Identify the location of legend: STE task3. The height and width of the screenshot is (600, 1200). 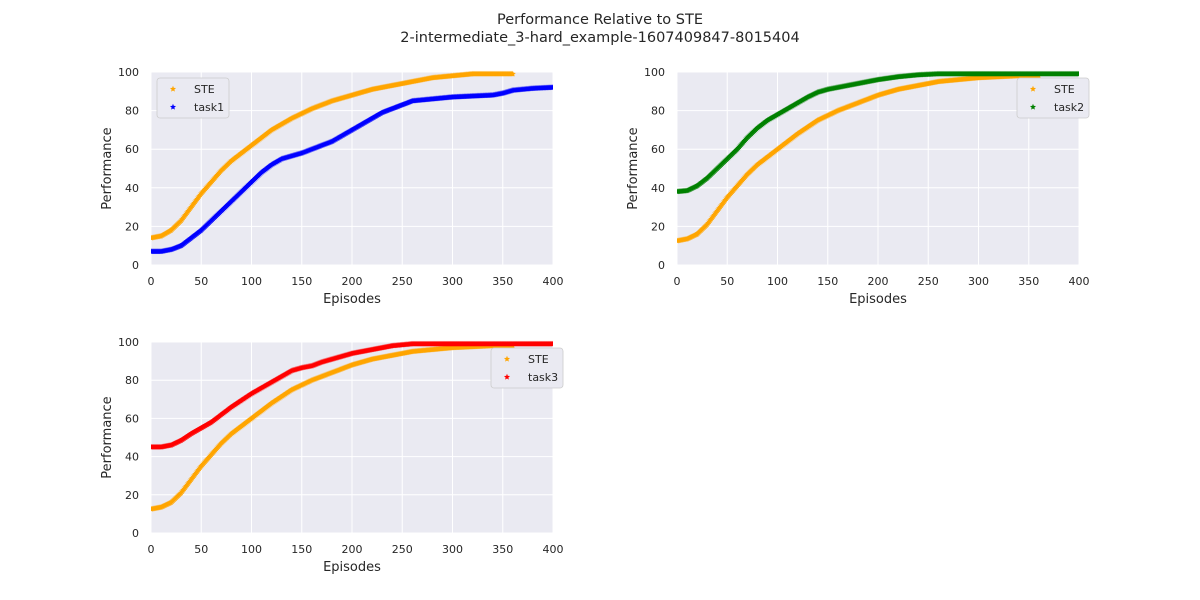
(527, 368).